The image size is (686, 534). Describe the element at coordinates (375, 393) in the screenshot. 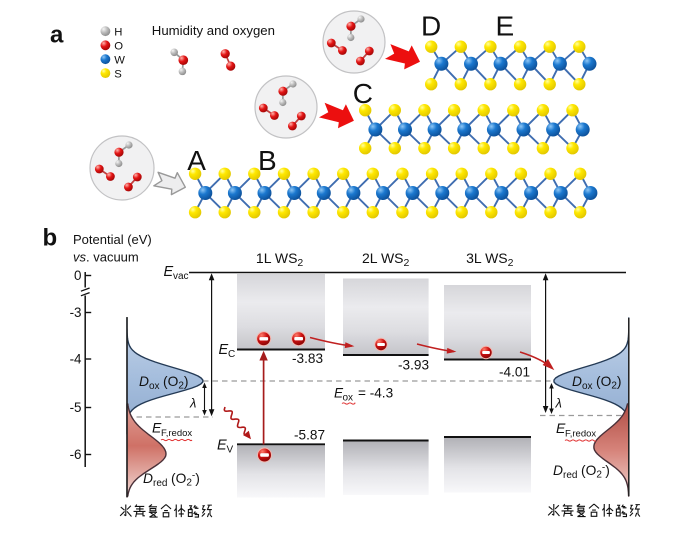

I see `svg-text: = -4.3` at that location.